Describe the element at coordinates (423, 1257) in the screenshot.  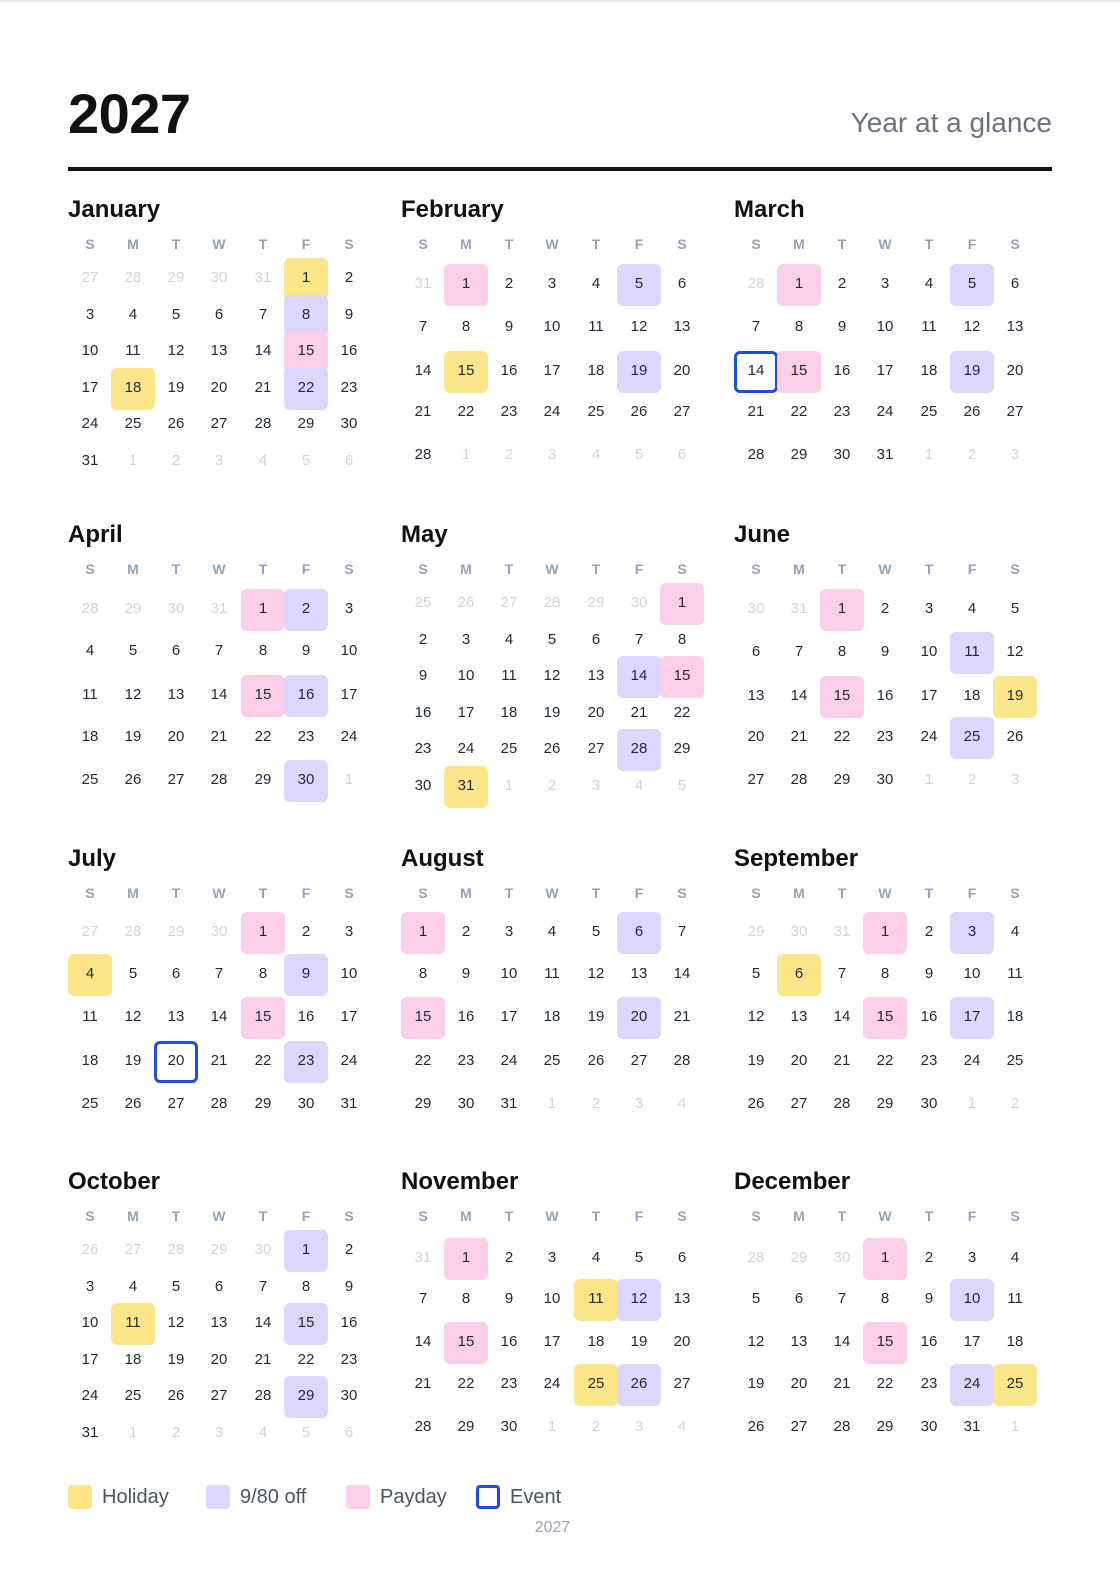
I see `adjacent-month-day: 31` at that location.